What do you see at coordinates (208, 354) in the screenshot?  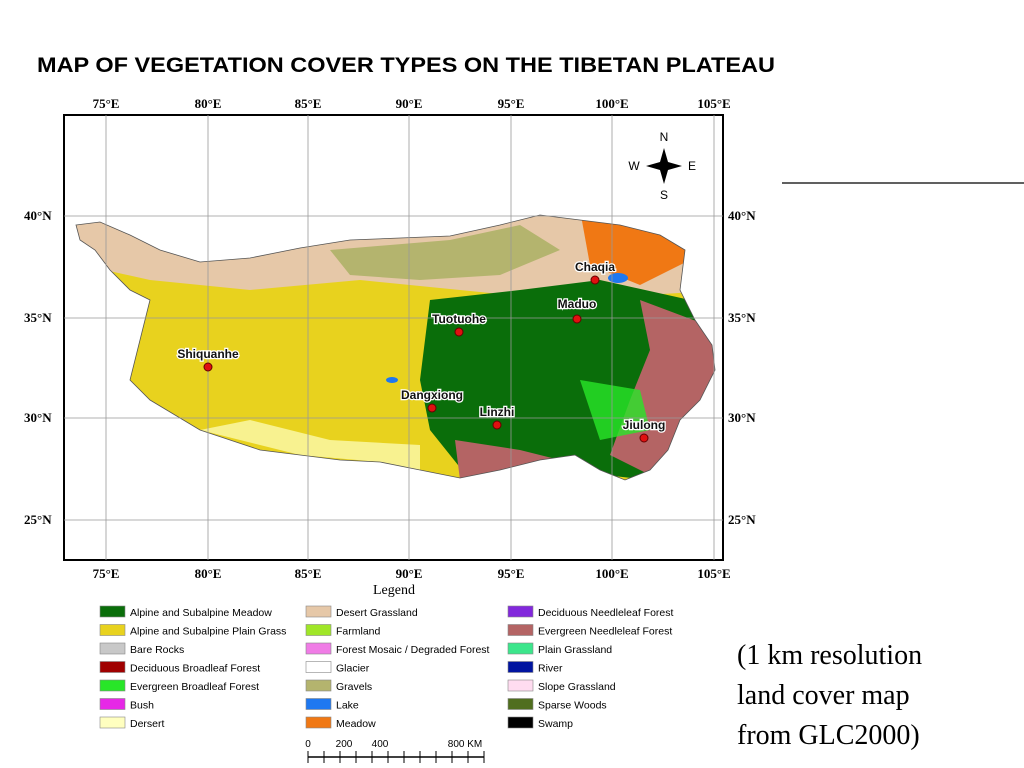 I see `place-label: Shiquanhe` at bounding box center [208, 354].